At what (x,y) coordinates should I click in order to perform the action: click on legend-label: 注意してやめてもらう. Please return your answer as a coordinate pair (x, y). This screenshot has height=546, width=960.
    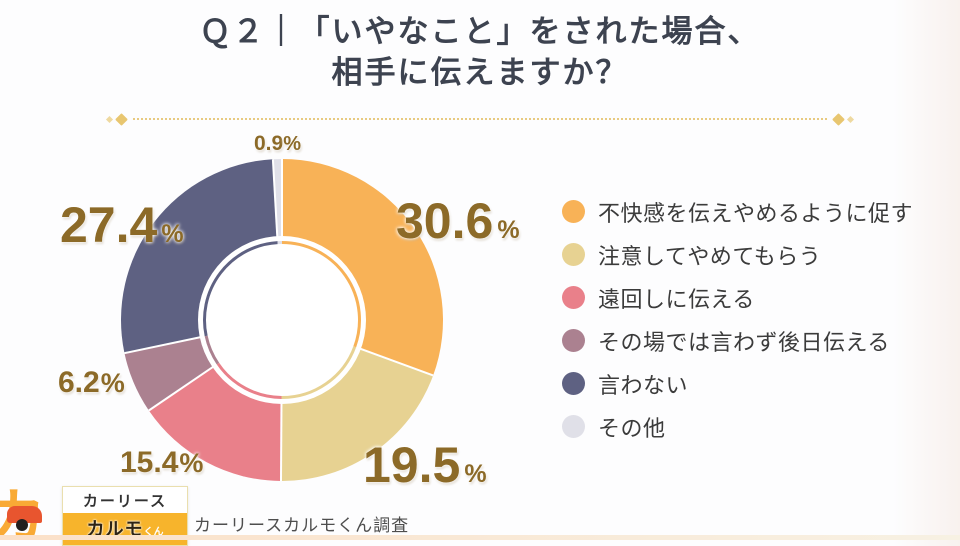
    Looking at the image, I should click on (710, 256).